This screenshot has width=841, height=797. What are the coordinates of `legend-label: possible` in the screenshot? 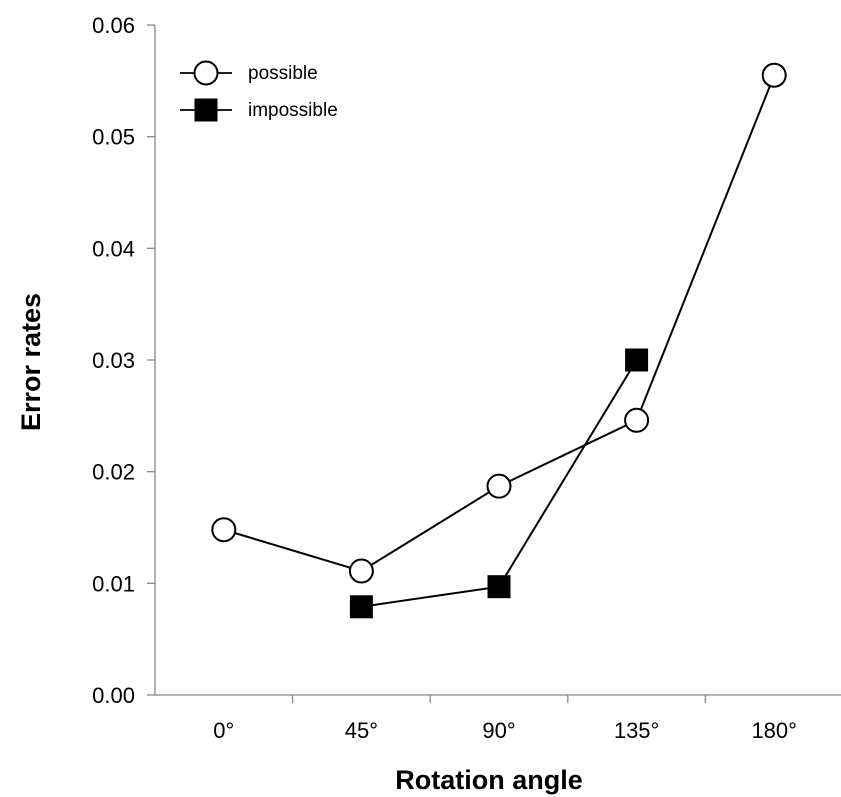 It's located at (283, 73).